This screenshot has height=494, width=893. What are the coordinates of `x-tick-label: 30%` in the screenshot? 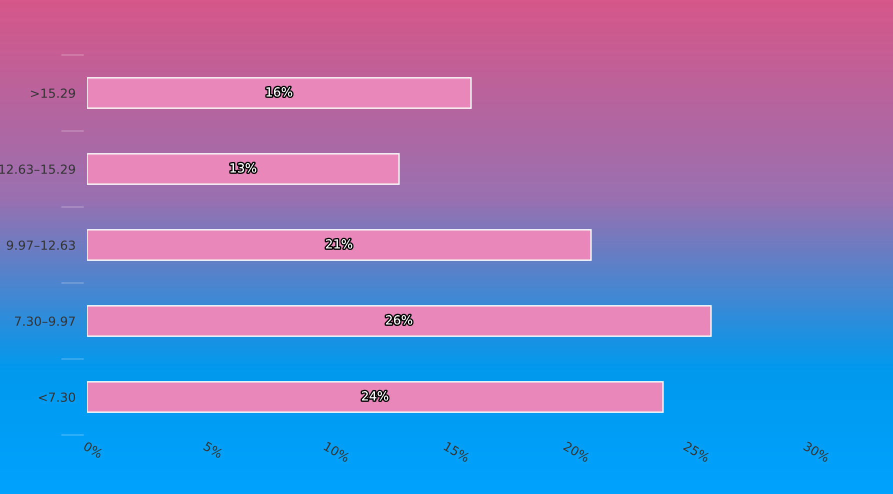 It's located at (816, 451).